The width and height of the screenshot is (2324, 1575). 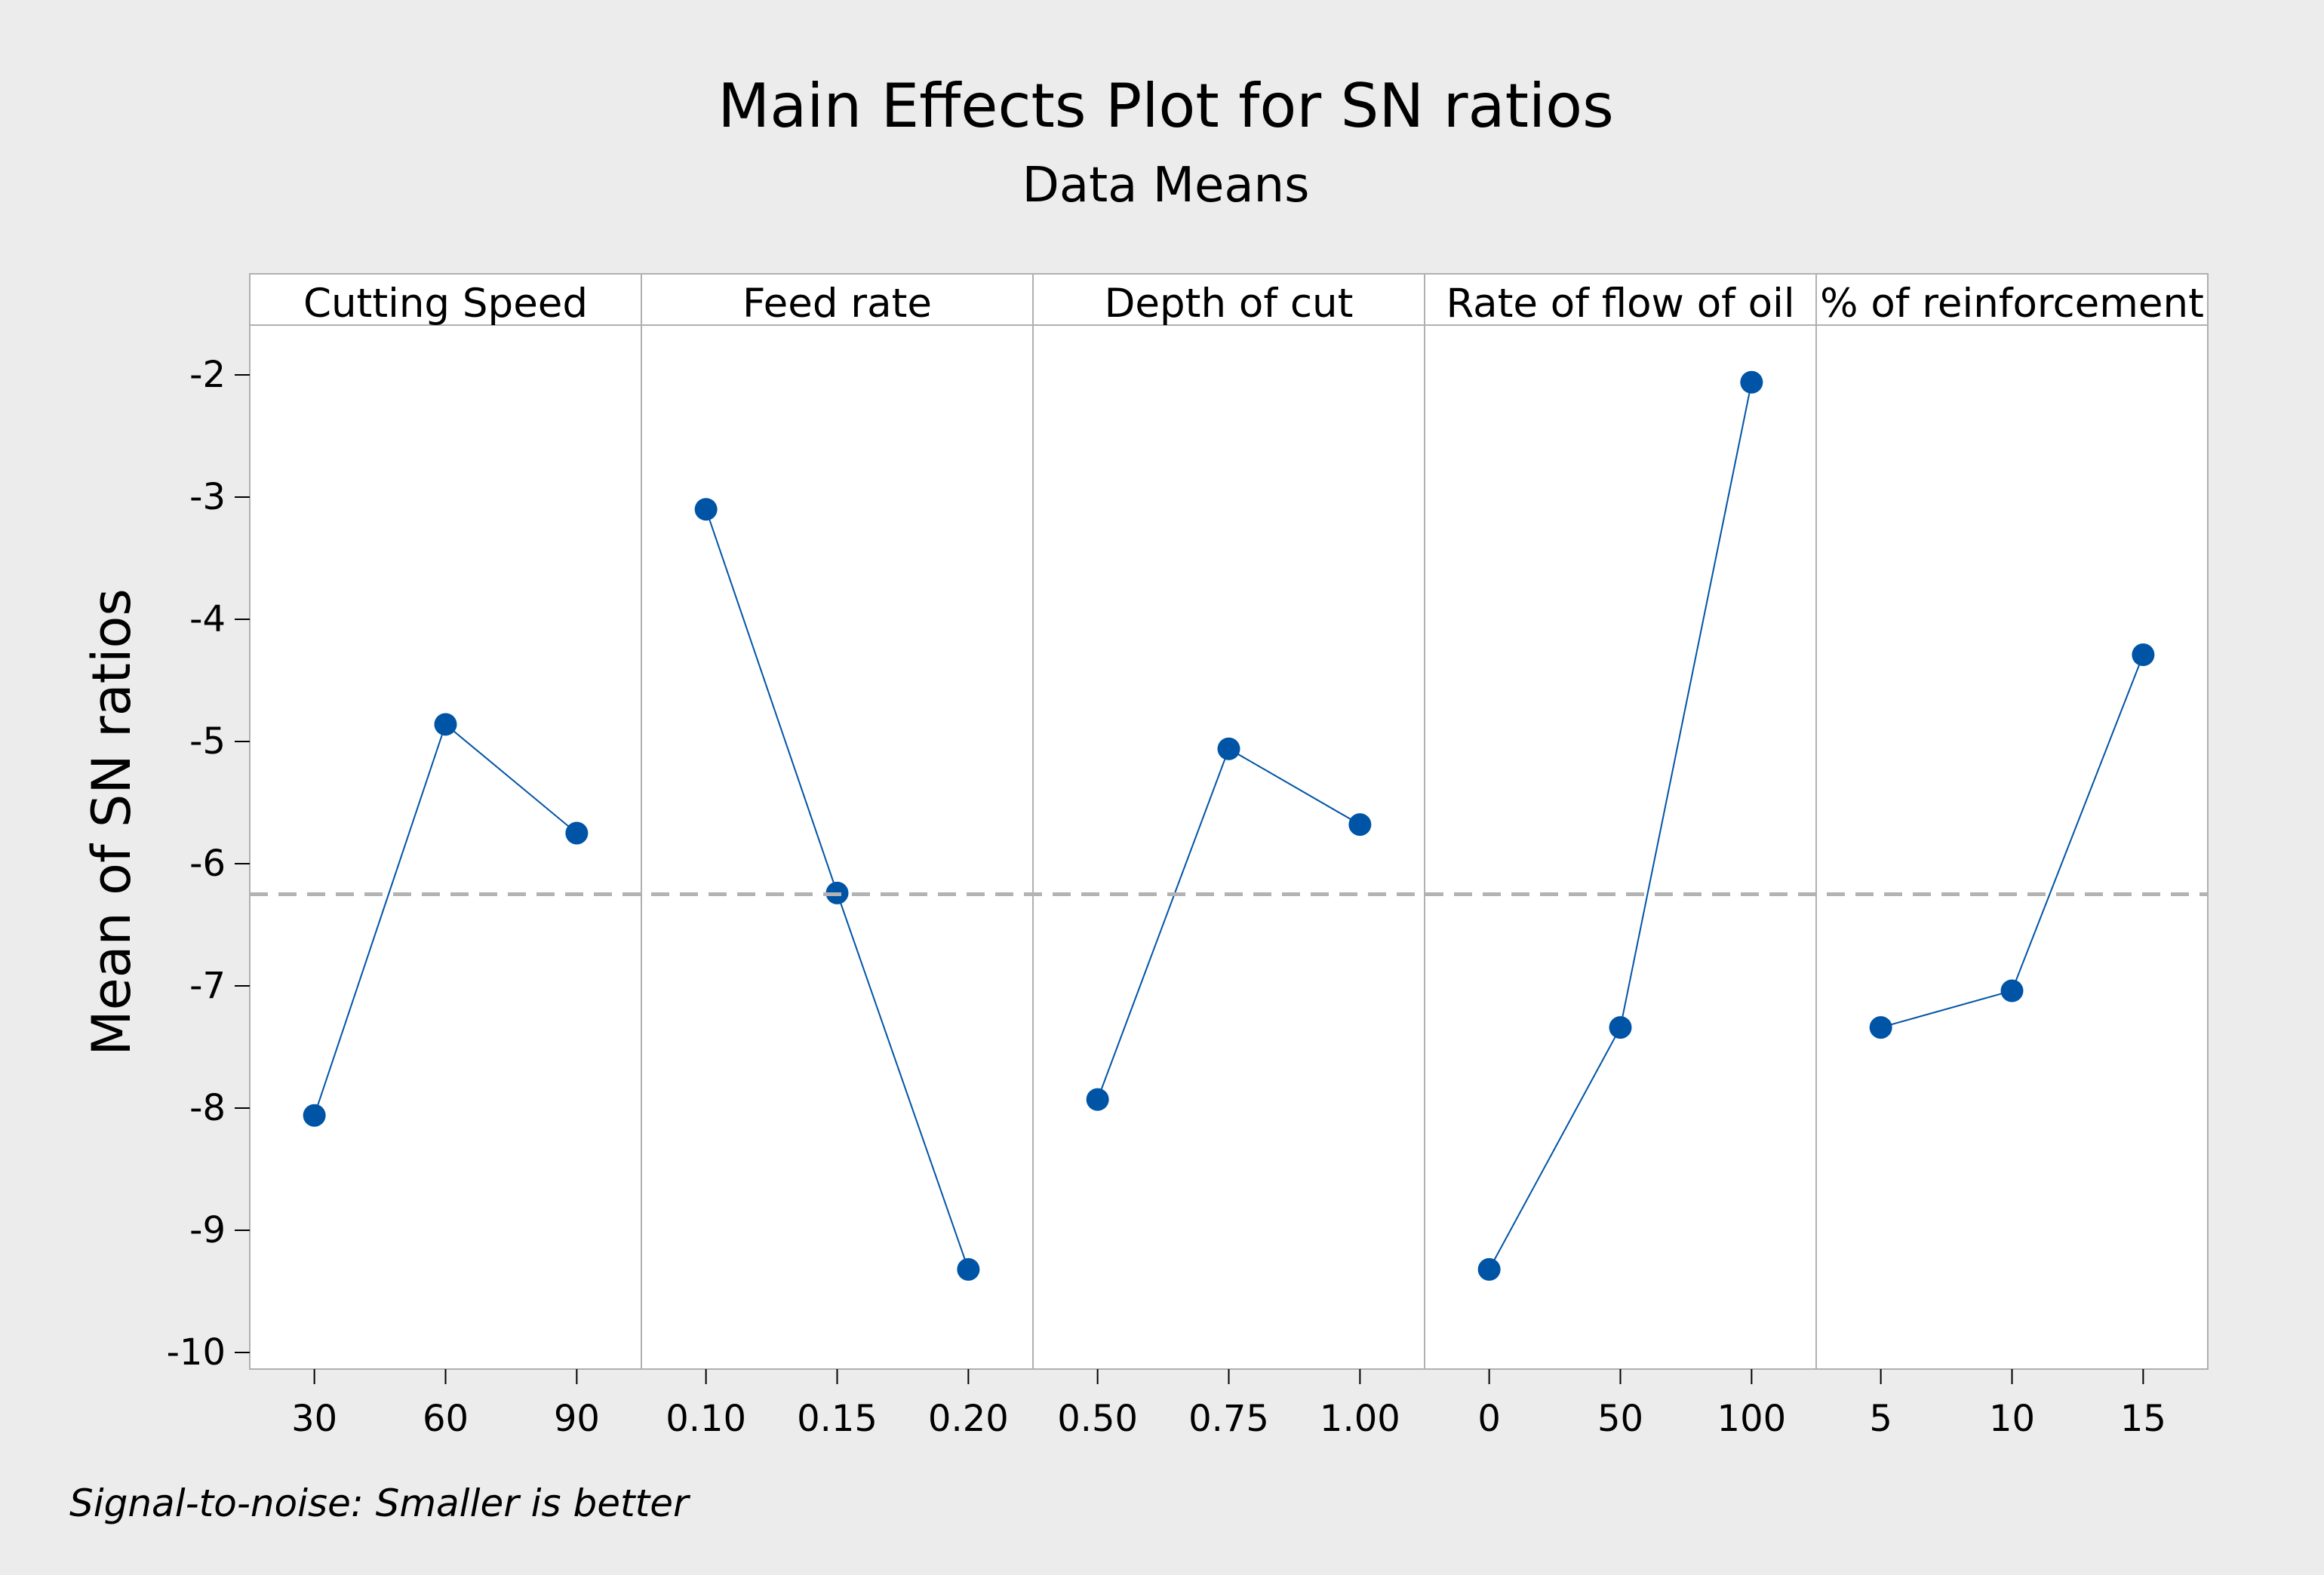 I want to click on x-tick-label: 0.50, so click(x=1097, y=1419).